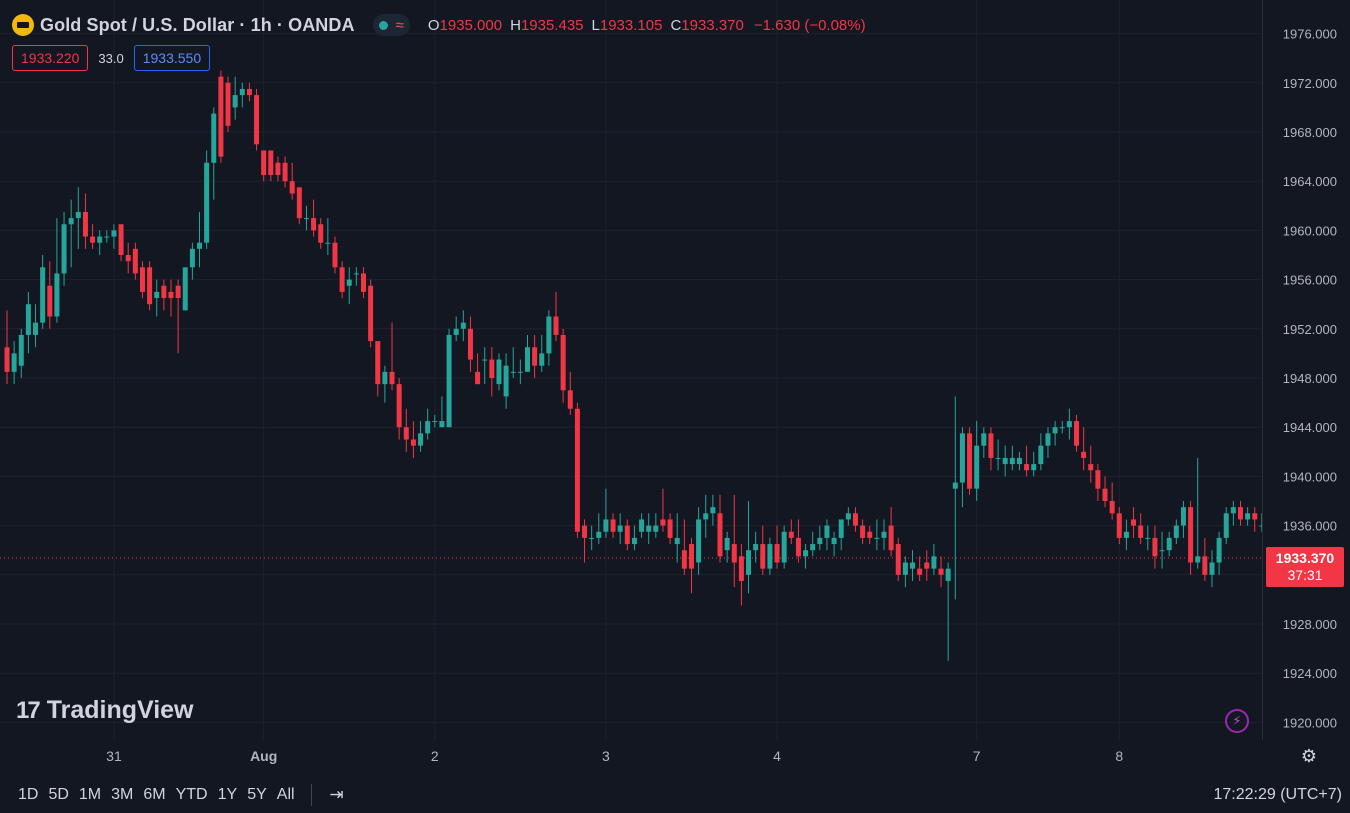 The width and height of the screenshot is (1350, 813). Describe the element at coordinates (1310, 132) in the screenshot. I see `price-tick-label: 1968.000` at that location.